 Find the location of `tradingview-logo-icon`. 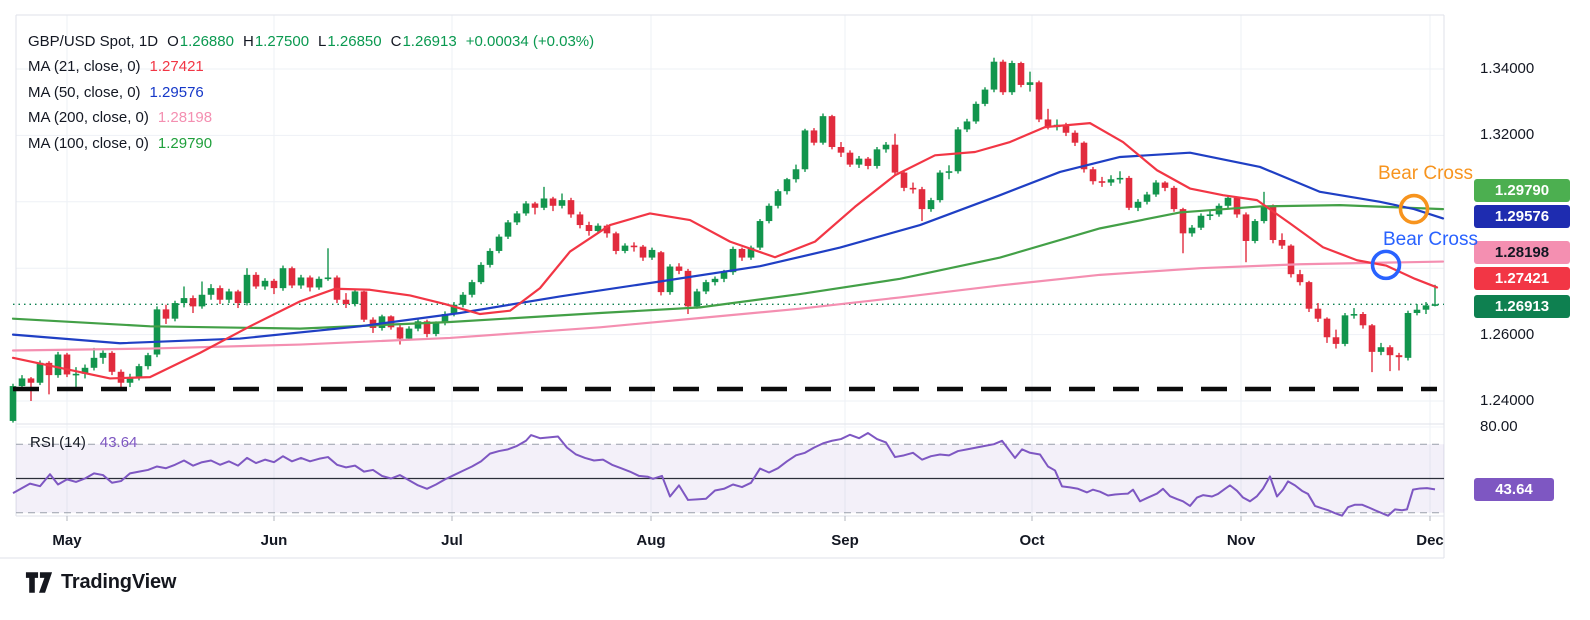

tradingview-logo-icon is located at coordinates (39, 582).